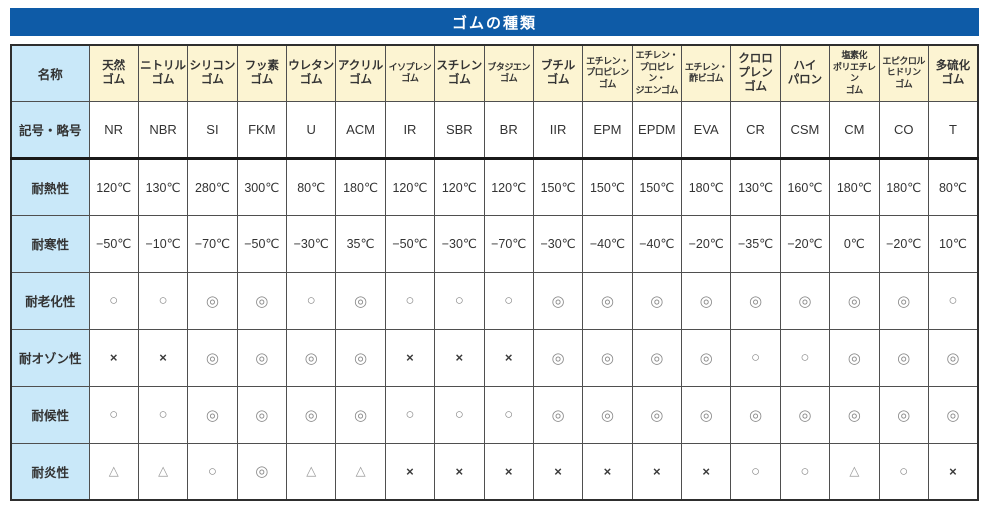  Describe the element at coordinates (410, 357) in the screenshot. I see `cell-ozone-IR: ×` at that location.